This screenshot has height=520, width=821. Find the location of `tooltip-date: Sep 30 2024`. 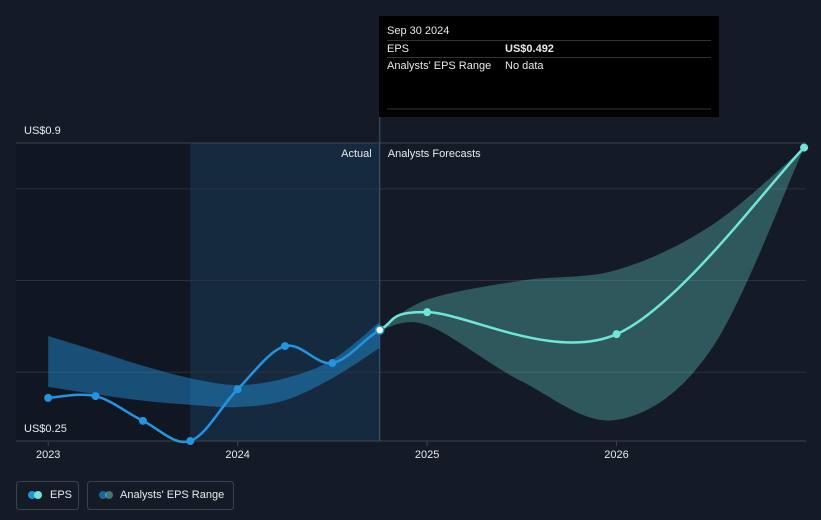

tooltip-date: Sep 30 2024 is located at coordinates (418, 31).